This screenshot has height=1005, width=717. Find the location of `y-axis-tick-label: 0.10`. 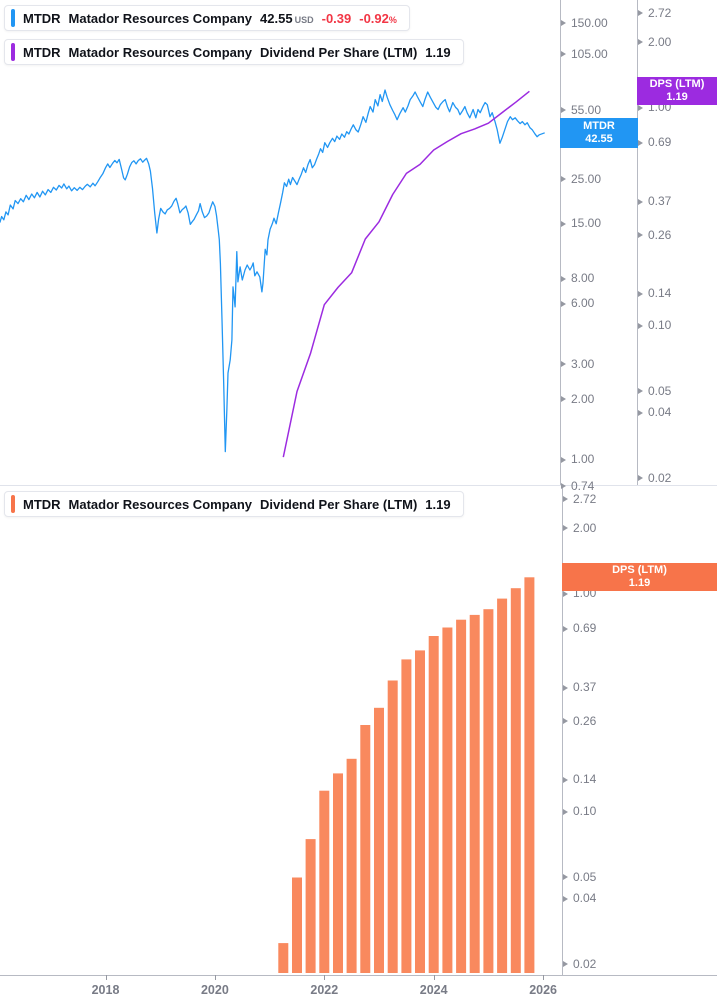

y-axis-tick-label: 0.10 is located at coordinates (585, 811).